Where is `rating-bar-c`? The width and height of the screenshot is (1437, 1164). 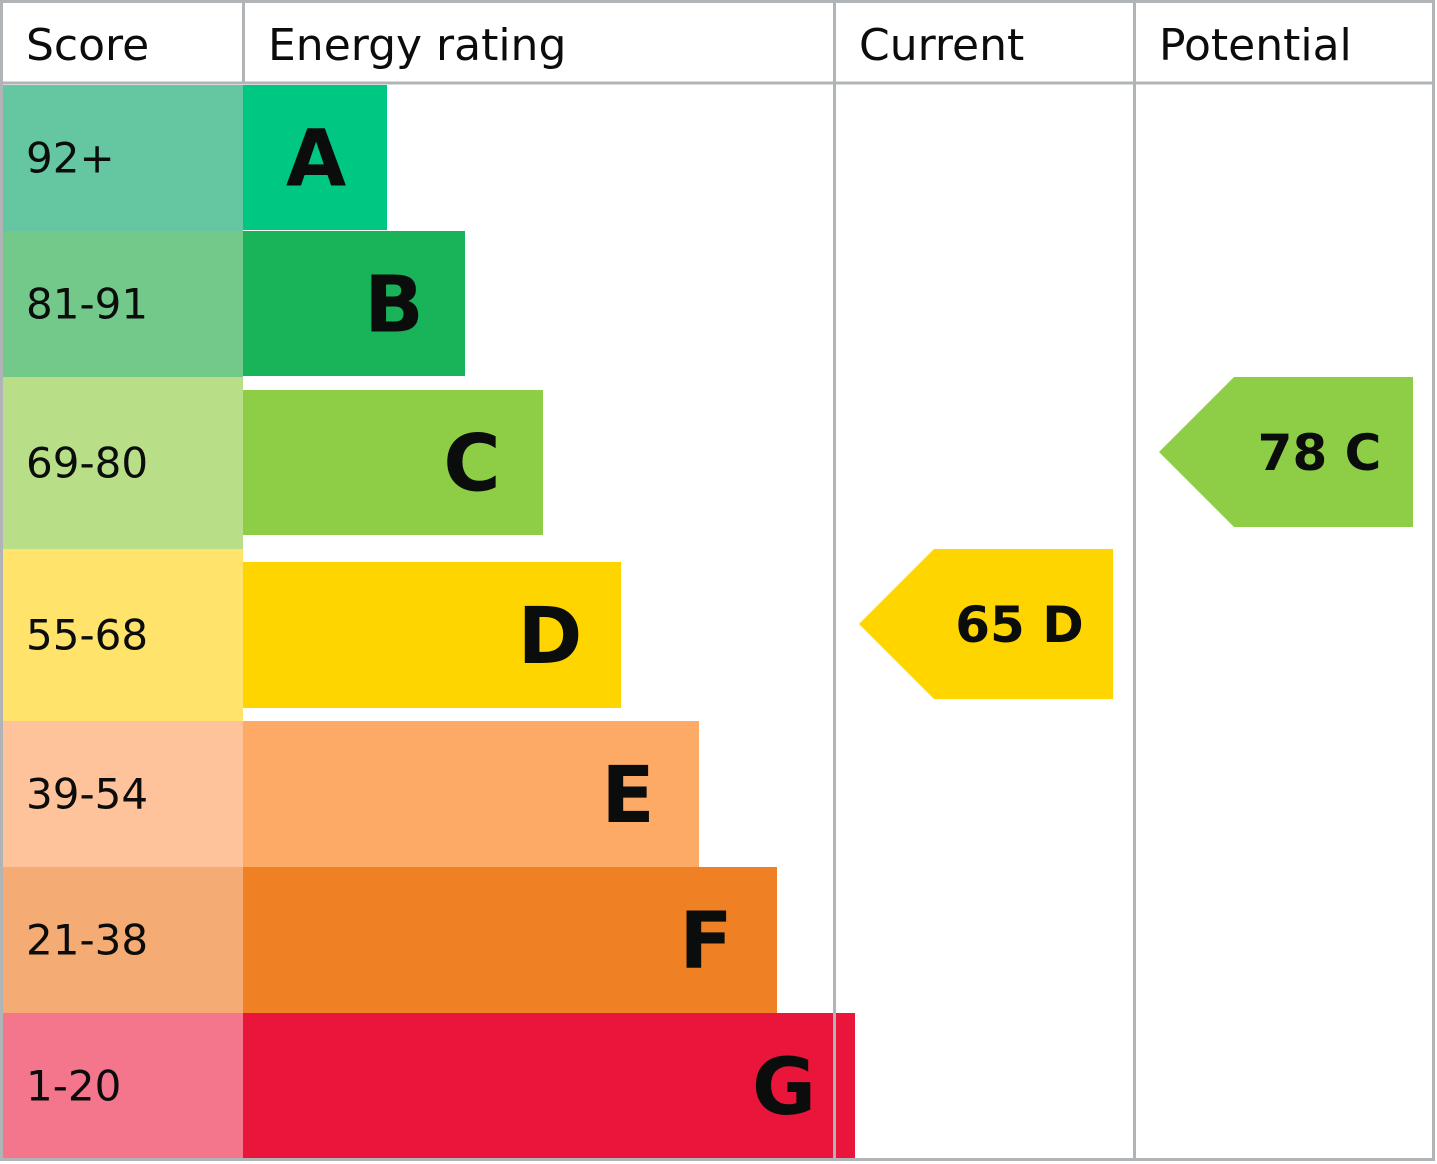
rating-bar-c is located at coordinates (393, 462).